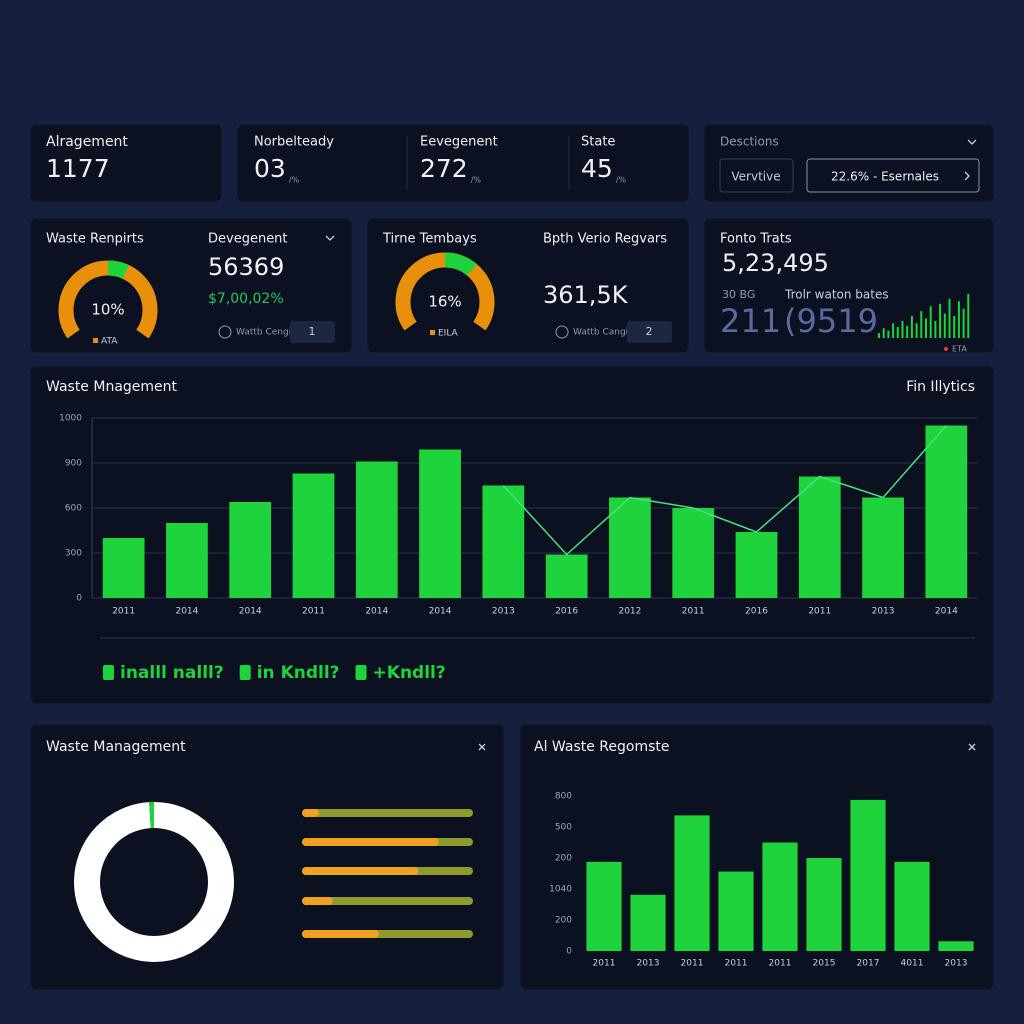 This screenshot has height=1024, width=1024. Describe the element at coordinates (270, 168) in the screenshot. I see `stat-value: 03` at that location.